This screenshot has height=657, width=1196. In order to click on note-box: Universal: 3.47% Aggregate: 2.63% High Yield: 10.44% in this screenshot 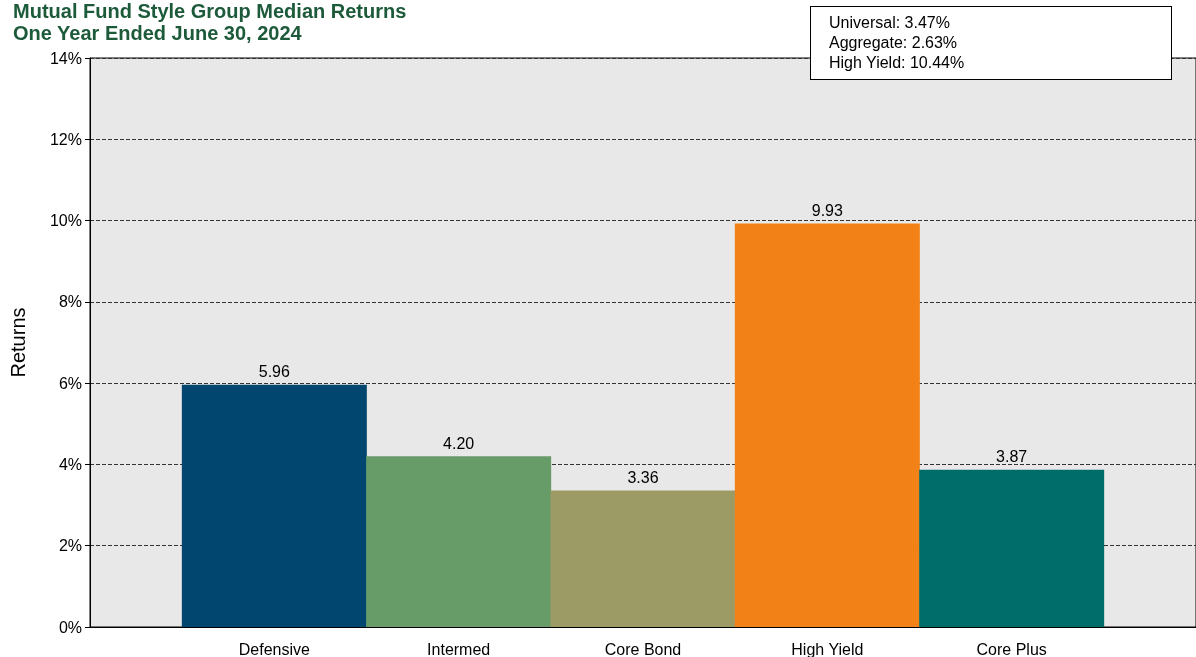, I will do `click(991, 43)`.